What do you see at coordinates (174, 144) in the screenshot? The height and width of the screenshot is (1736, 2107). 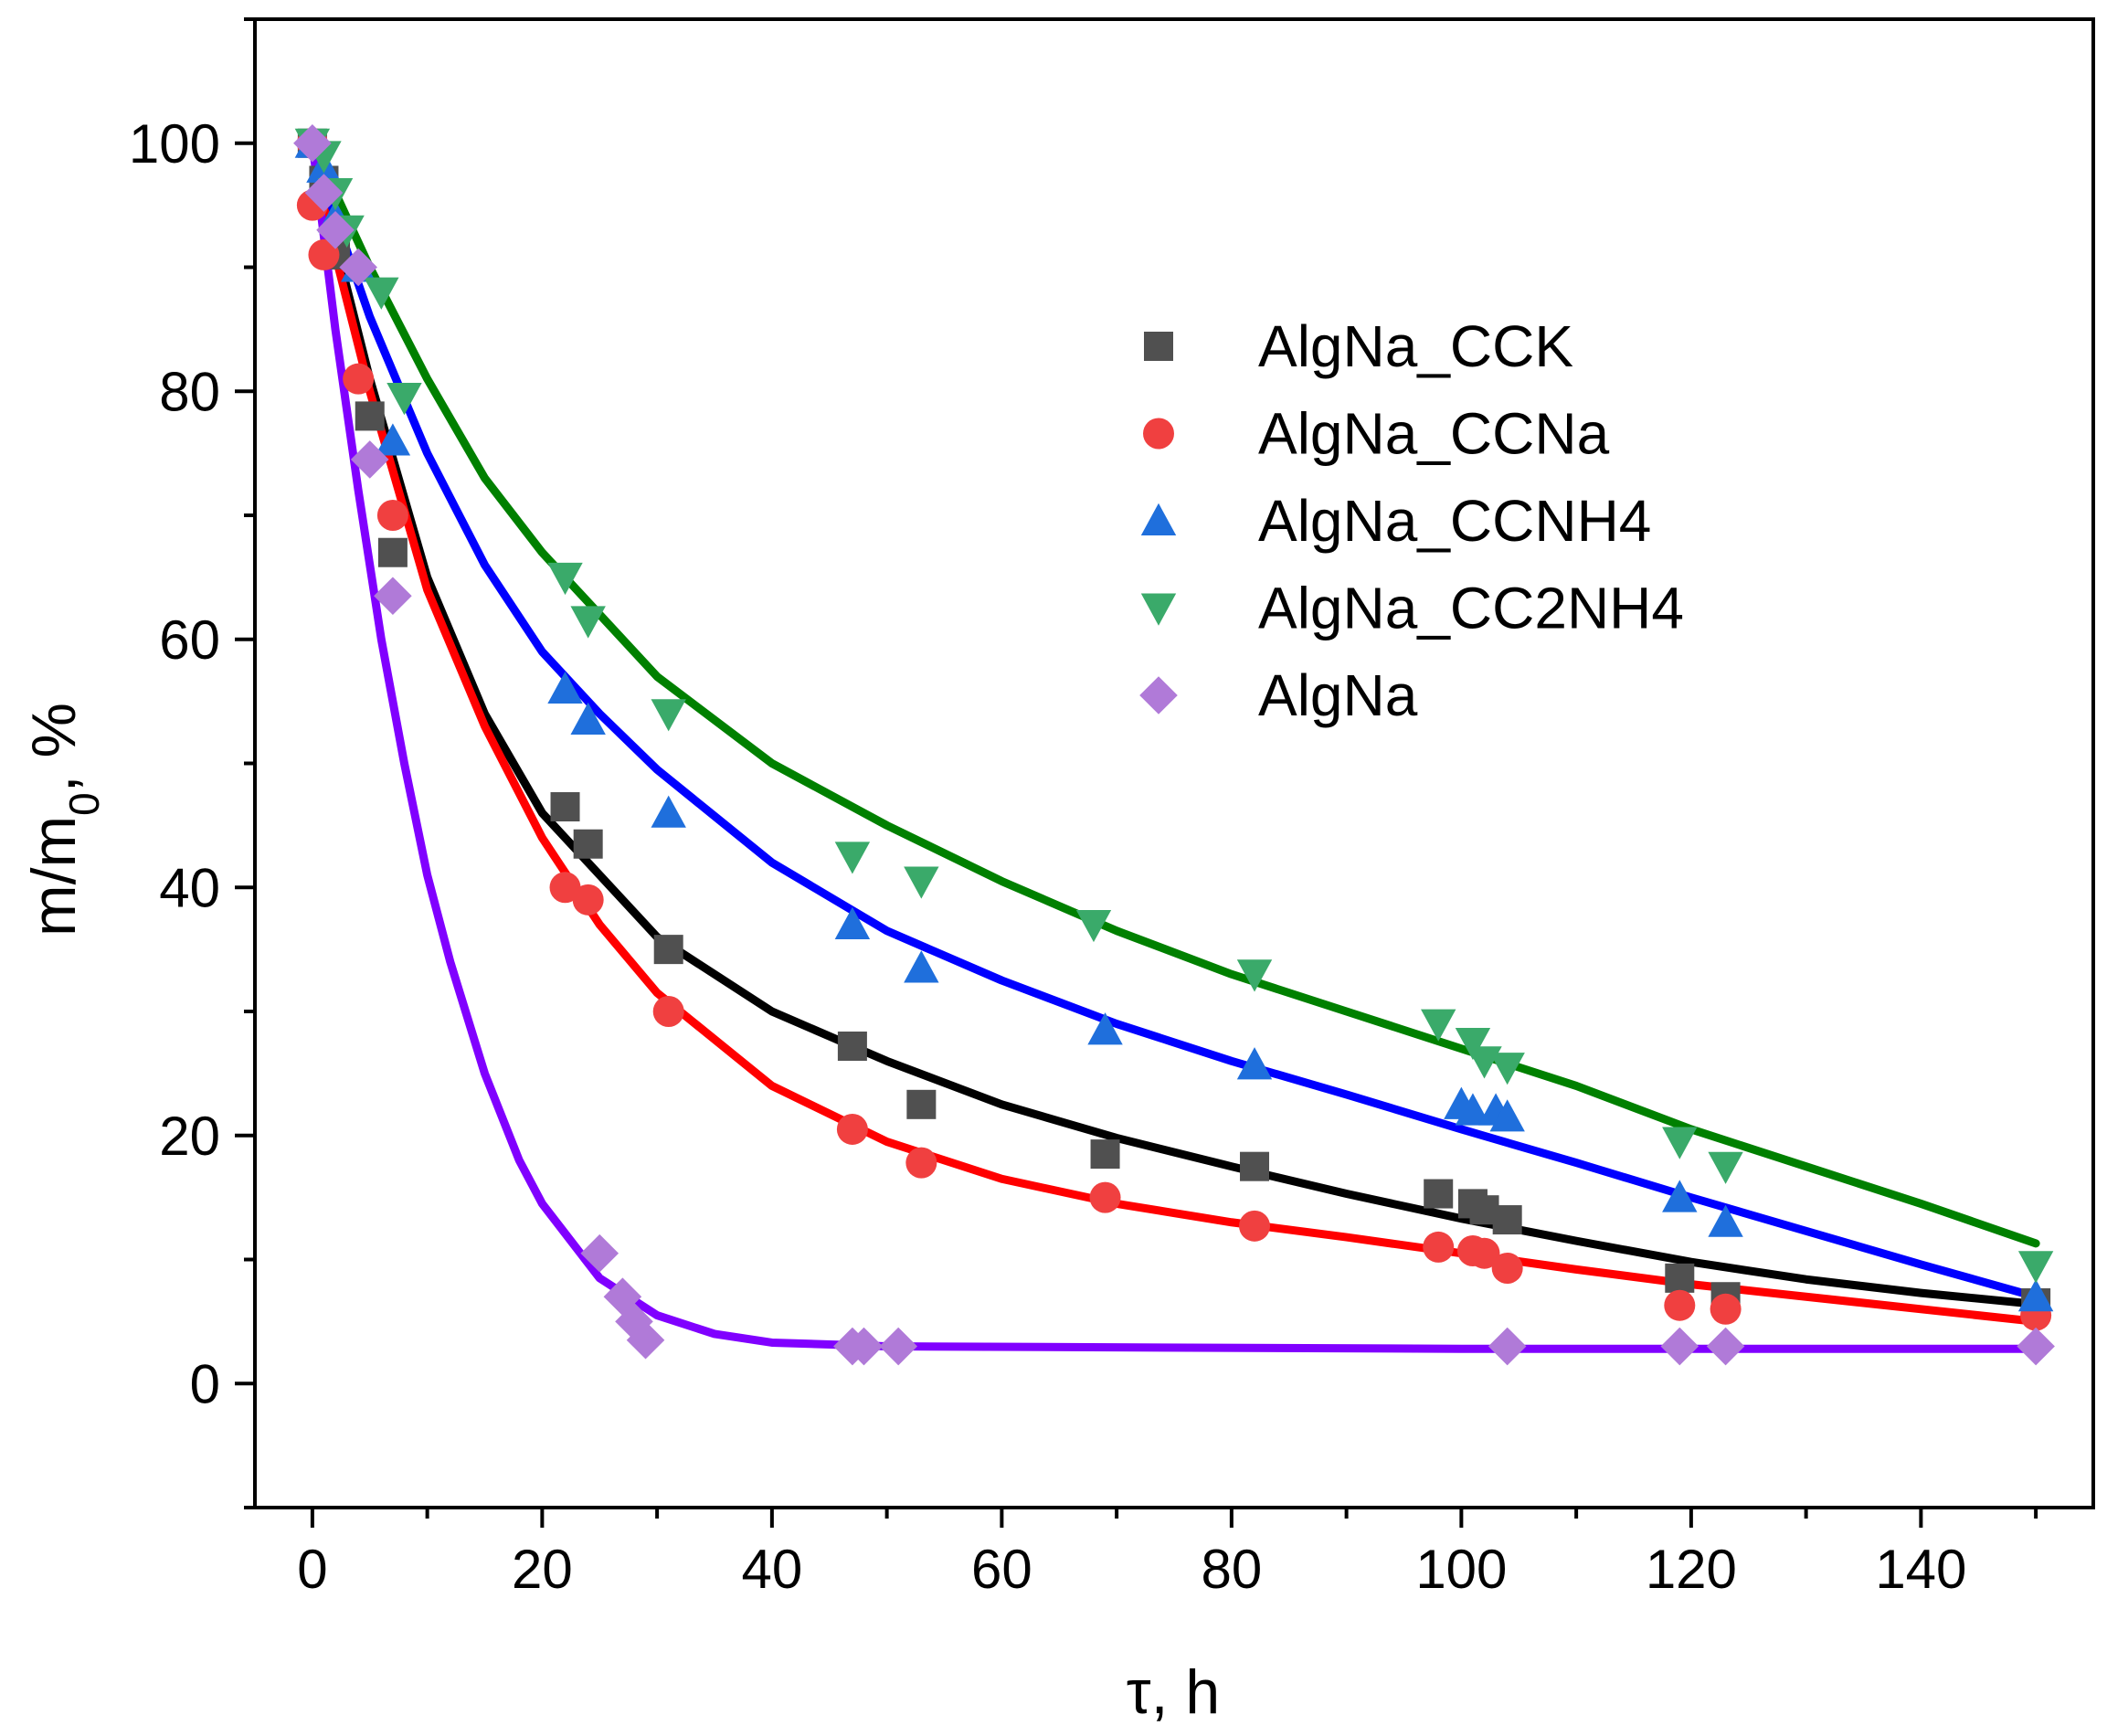 I see `y-tick-label: 100` at bounding box center [174, 144].